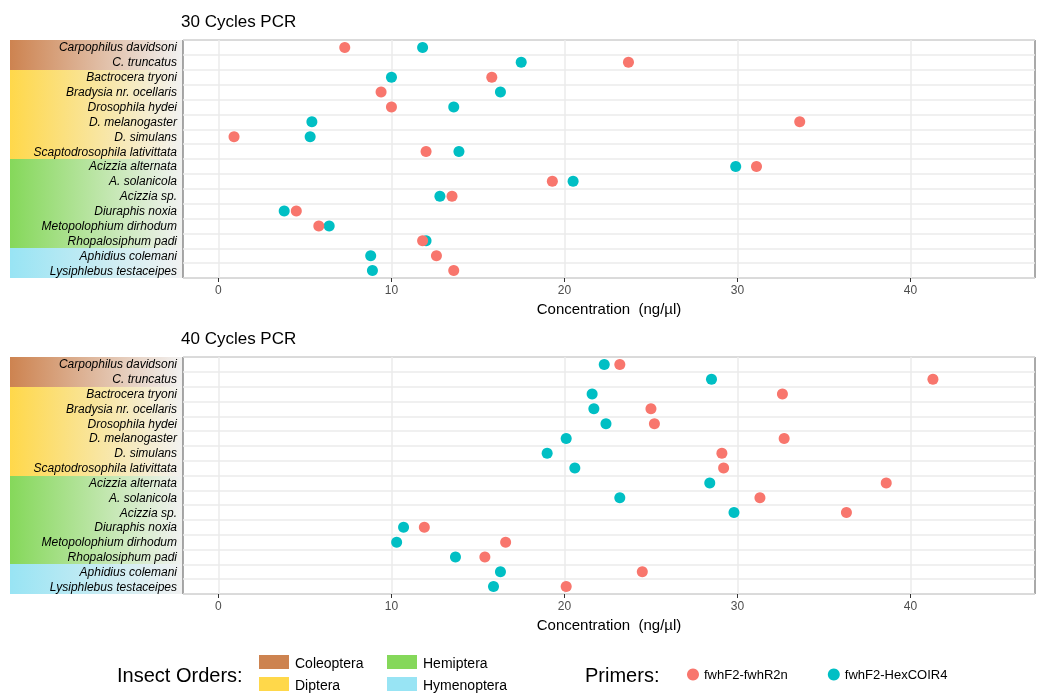 The image size is (1043, 698). What do you see at coordinates (239, 21) in the screenshot?
I see `chart-title: 30 Cycles PCR` at bounding box center [239, 21].